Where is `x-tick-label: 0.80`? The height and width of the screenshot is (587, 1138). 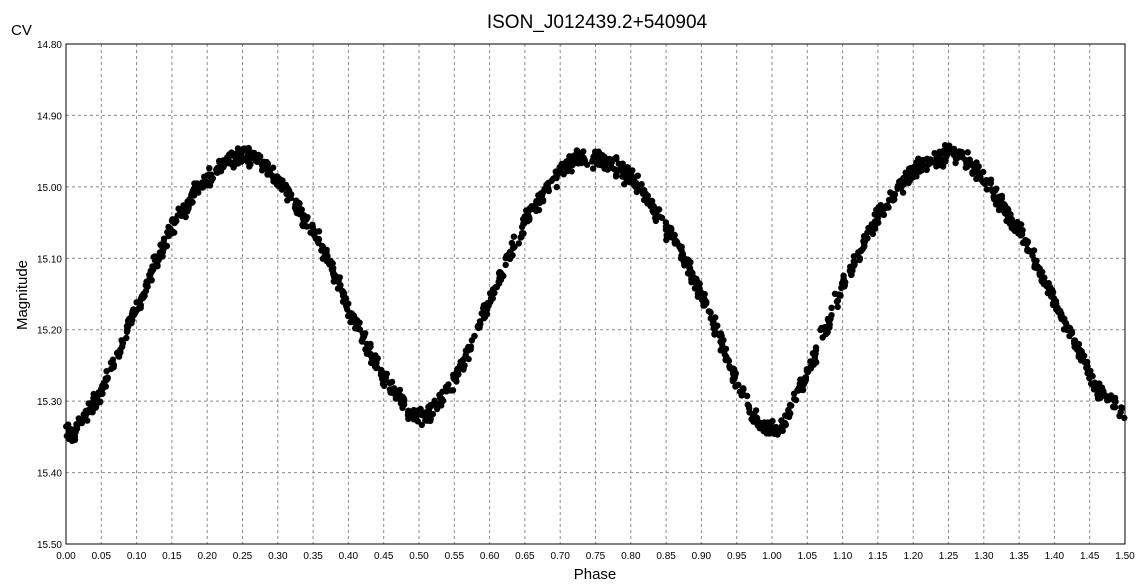 x-tick-label: 0.80 is located at coordinates (631, 556).